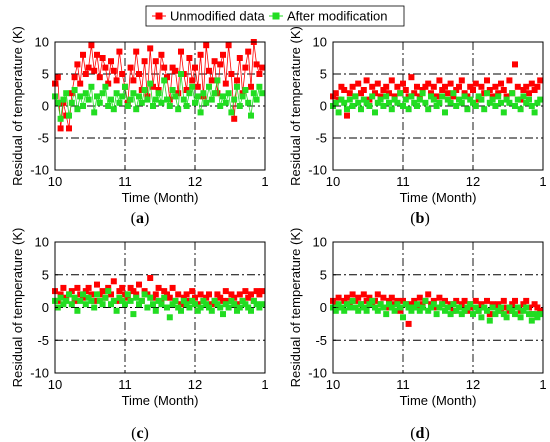 Image resolution: width=550 pixels, height=442 pixels. What do you see at coordinates (275, 16) in the screenshot?
I see `legend: Unmodified data After modification` at bounding box center [275, 16].